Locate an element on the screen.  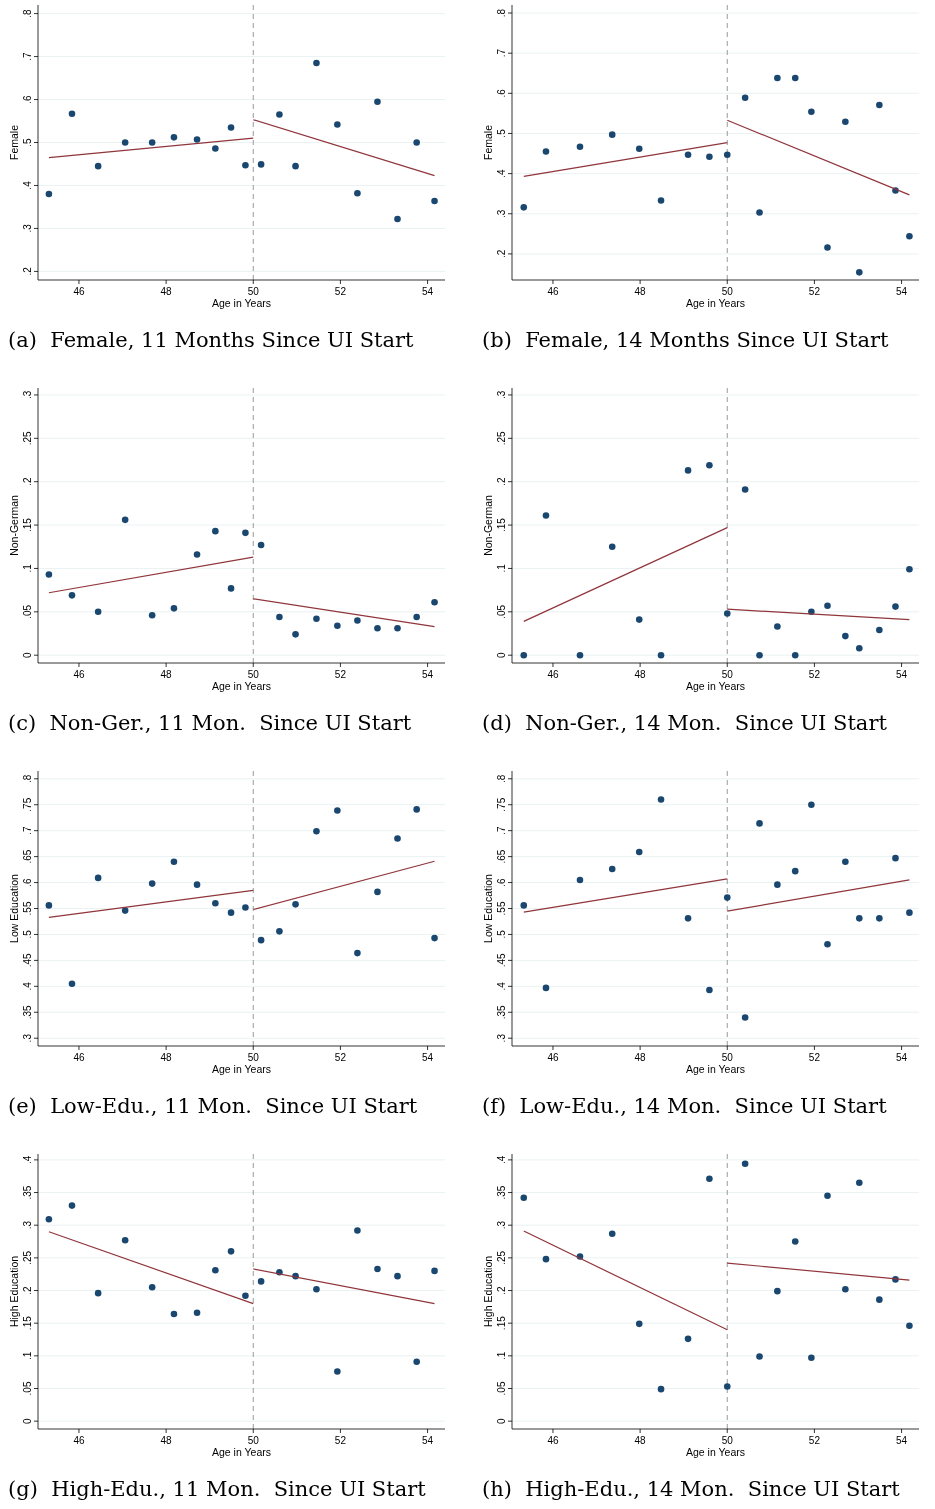
y-tick-label: 0 is located at coordinates (501, 1420).